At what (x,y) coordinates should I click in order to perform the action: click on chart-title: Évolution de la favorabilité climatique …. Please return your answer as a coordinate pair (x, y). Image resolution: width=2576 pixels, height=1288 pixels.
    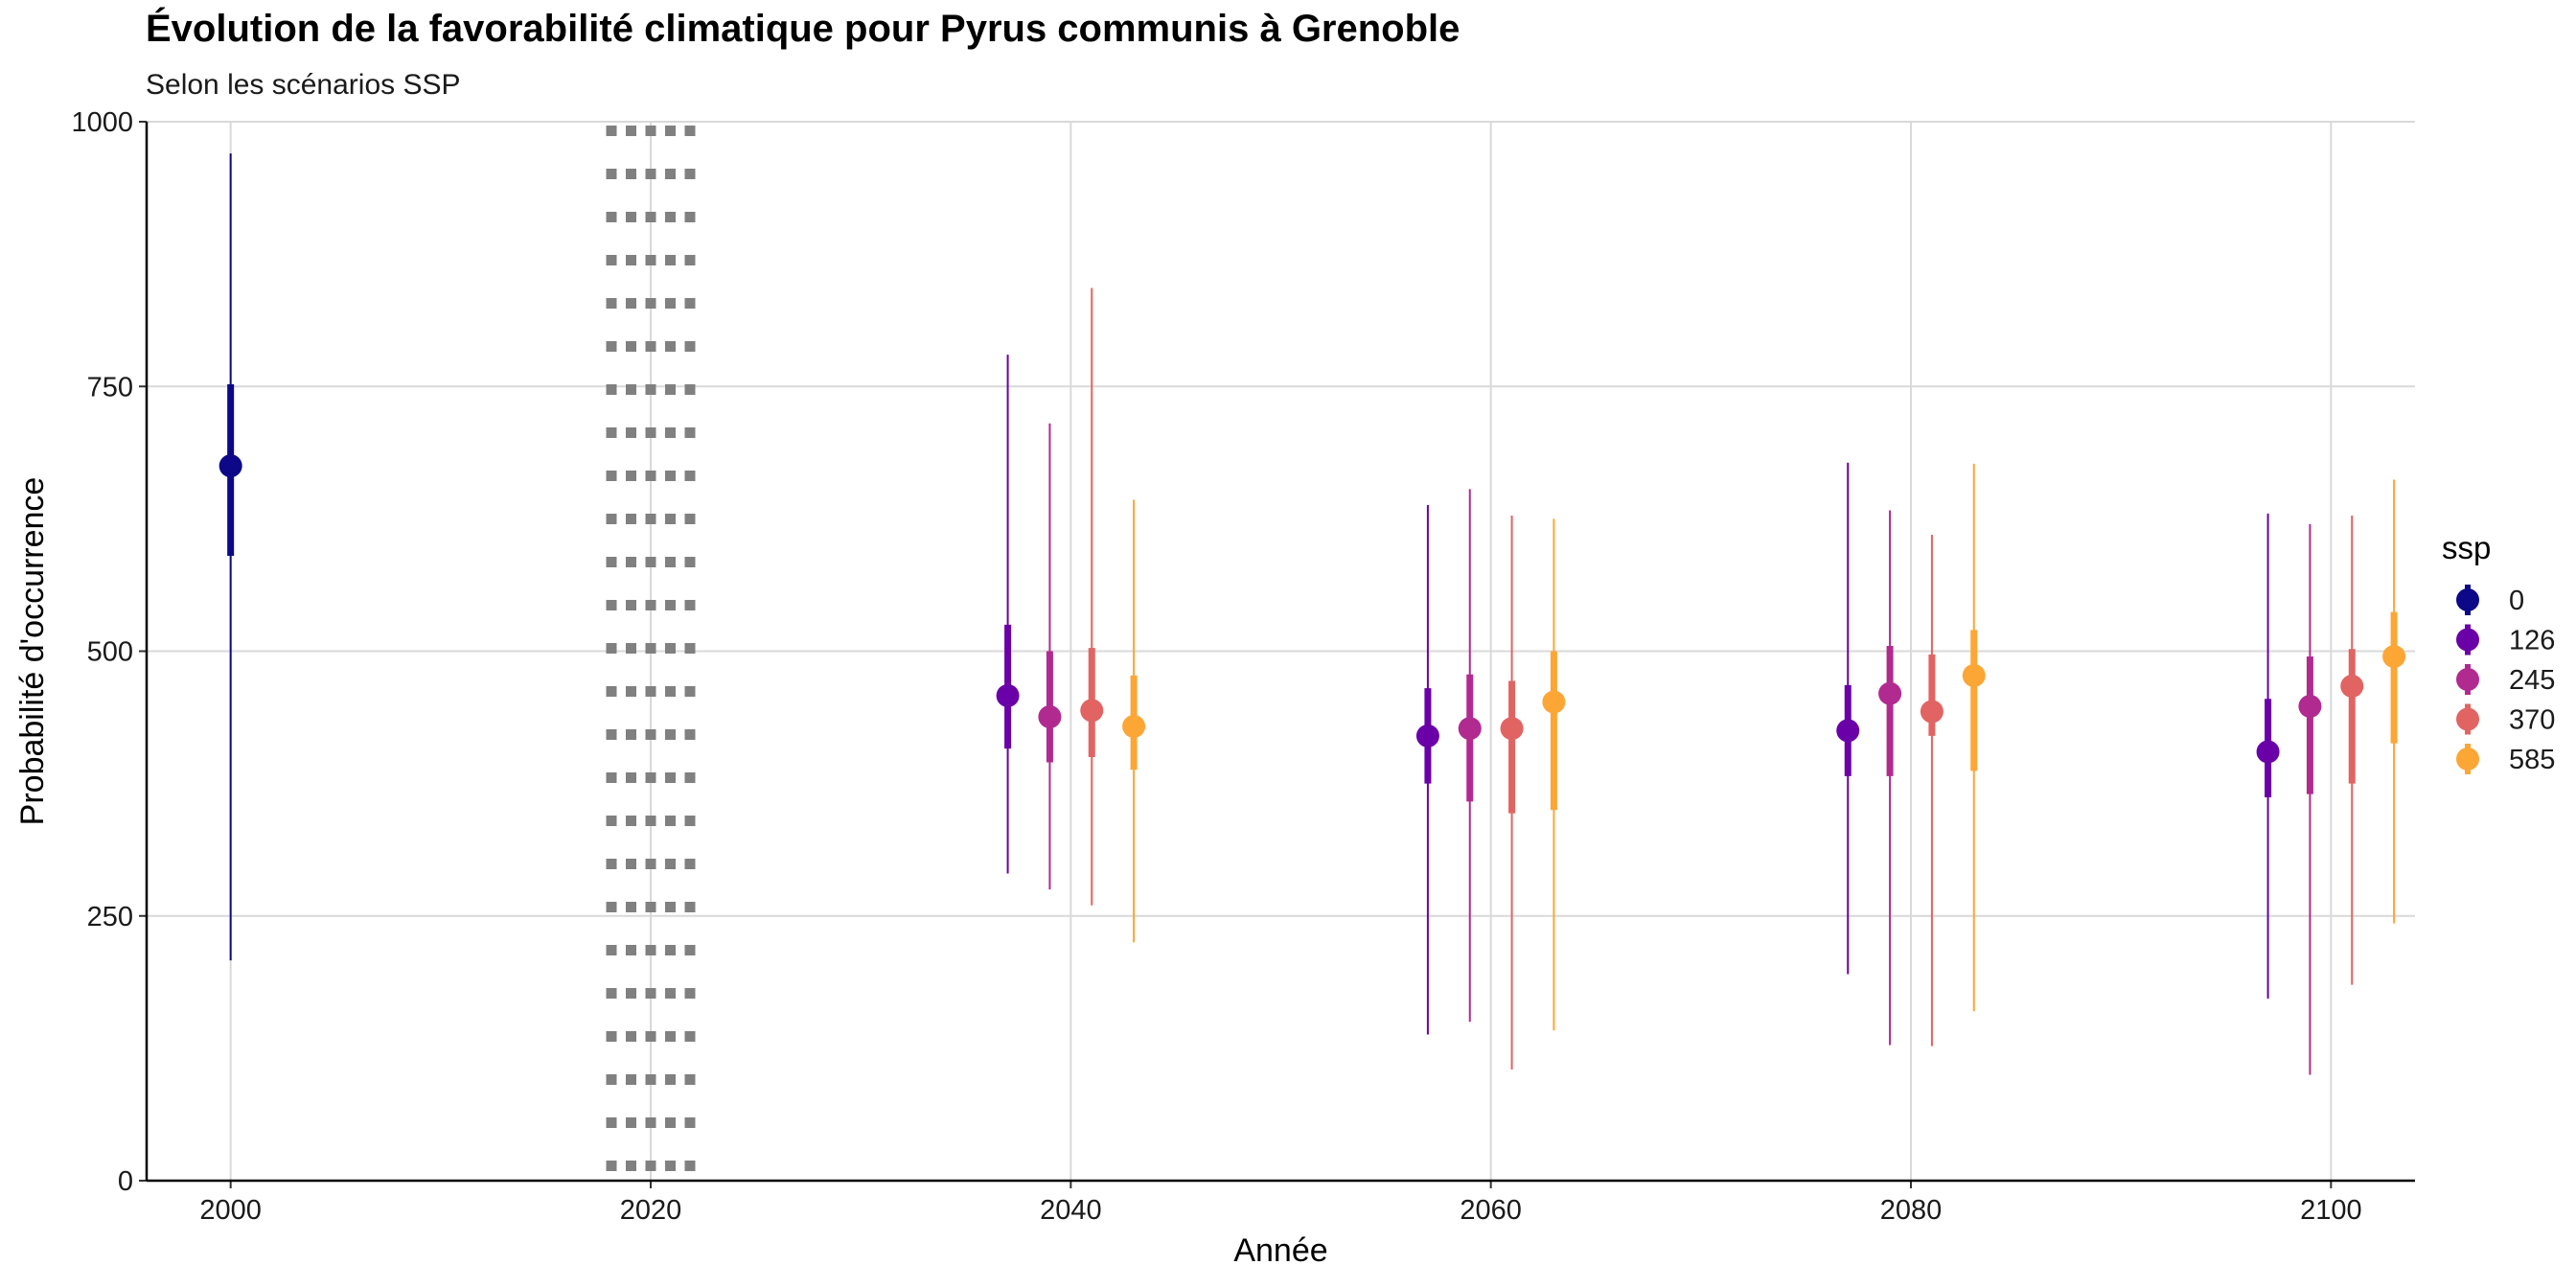
    Looking at the image, I should click on (803, 29).